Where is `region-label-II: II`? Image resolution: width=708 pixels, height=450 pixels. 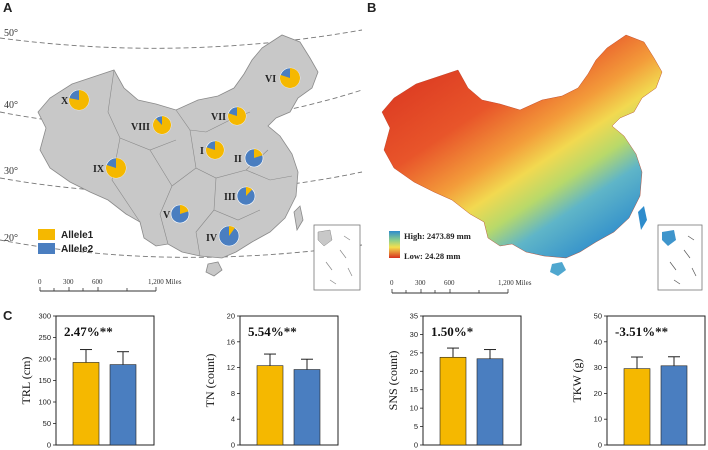
region-label-II: II is located at coordinates (238, 159).